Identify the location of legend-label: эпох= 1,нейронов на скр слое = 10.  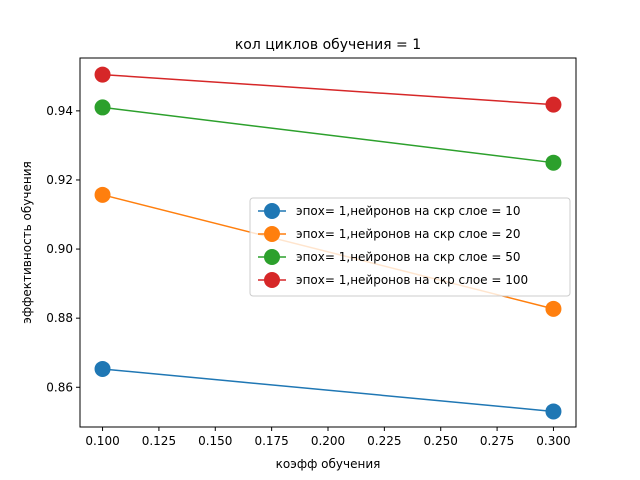
(408, 211).